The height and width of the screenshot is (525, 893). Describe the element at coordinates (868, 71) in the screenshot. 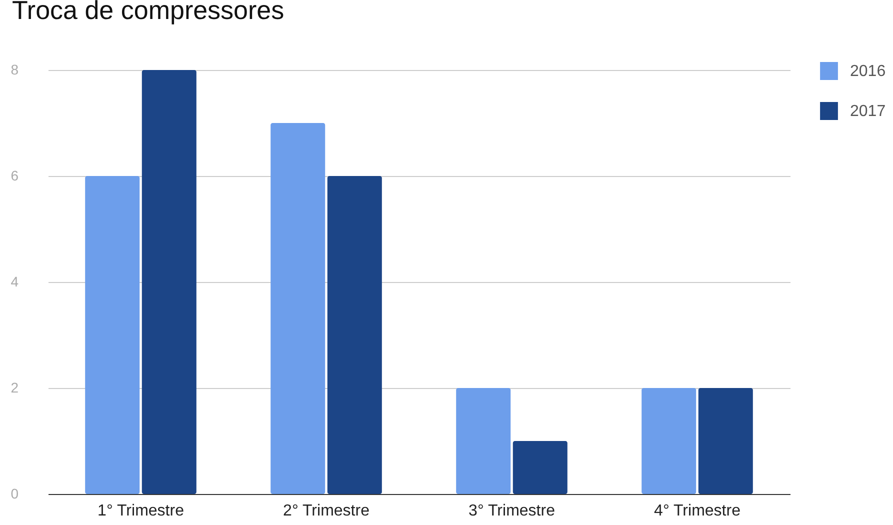

I see `legend-label: 2016` at that location.